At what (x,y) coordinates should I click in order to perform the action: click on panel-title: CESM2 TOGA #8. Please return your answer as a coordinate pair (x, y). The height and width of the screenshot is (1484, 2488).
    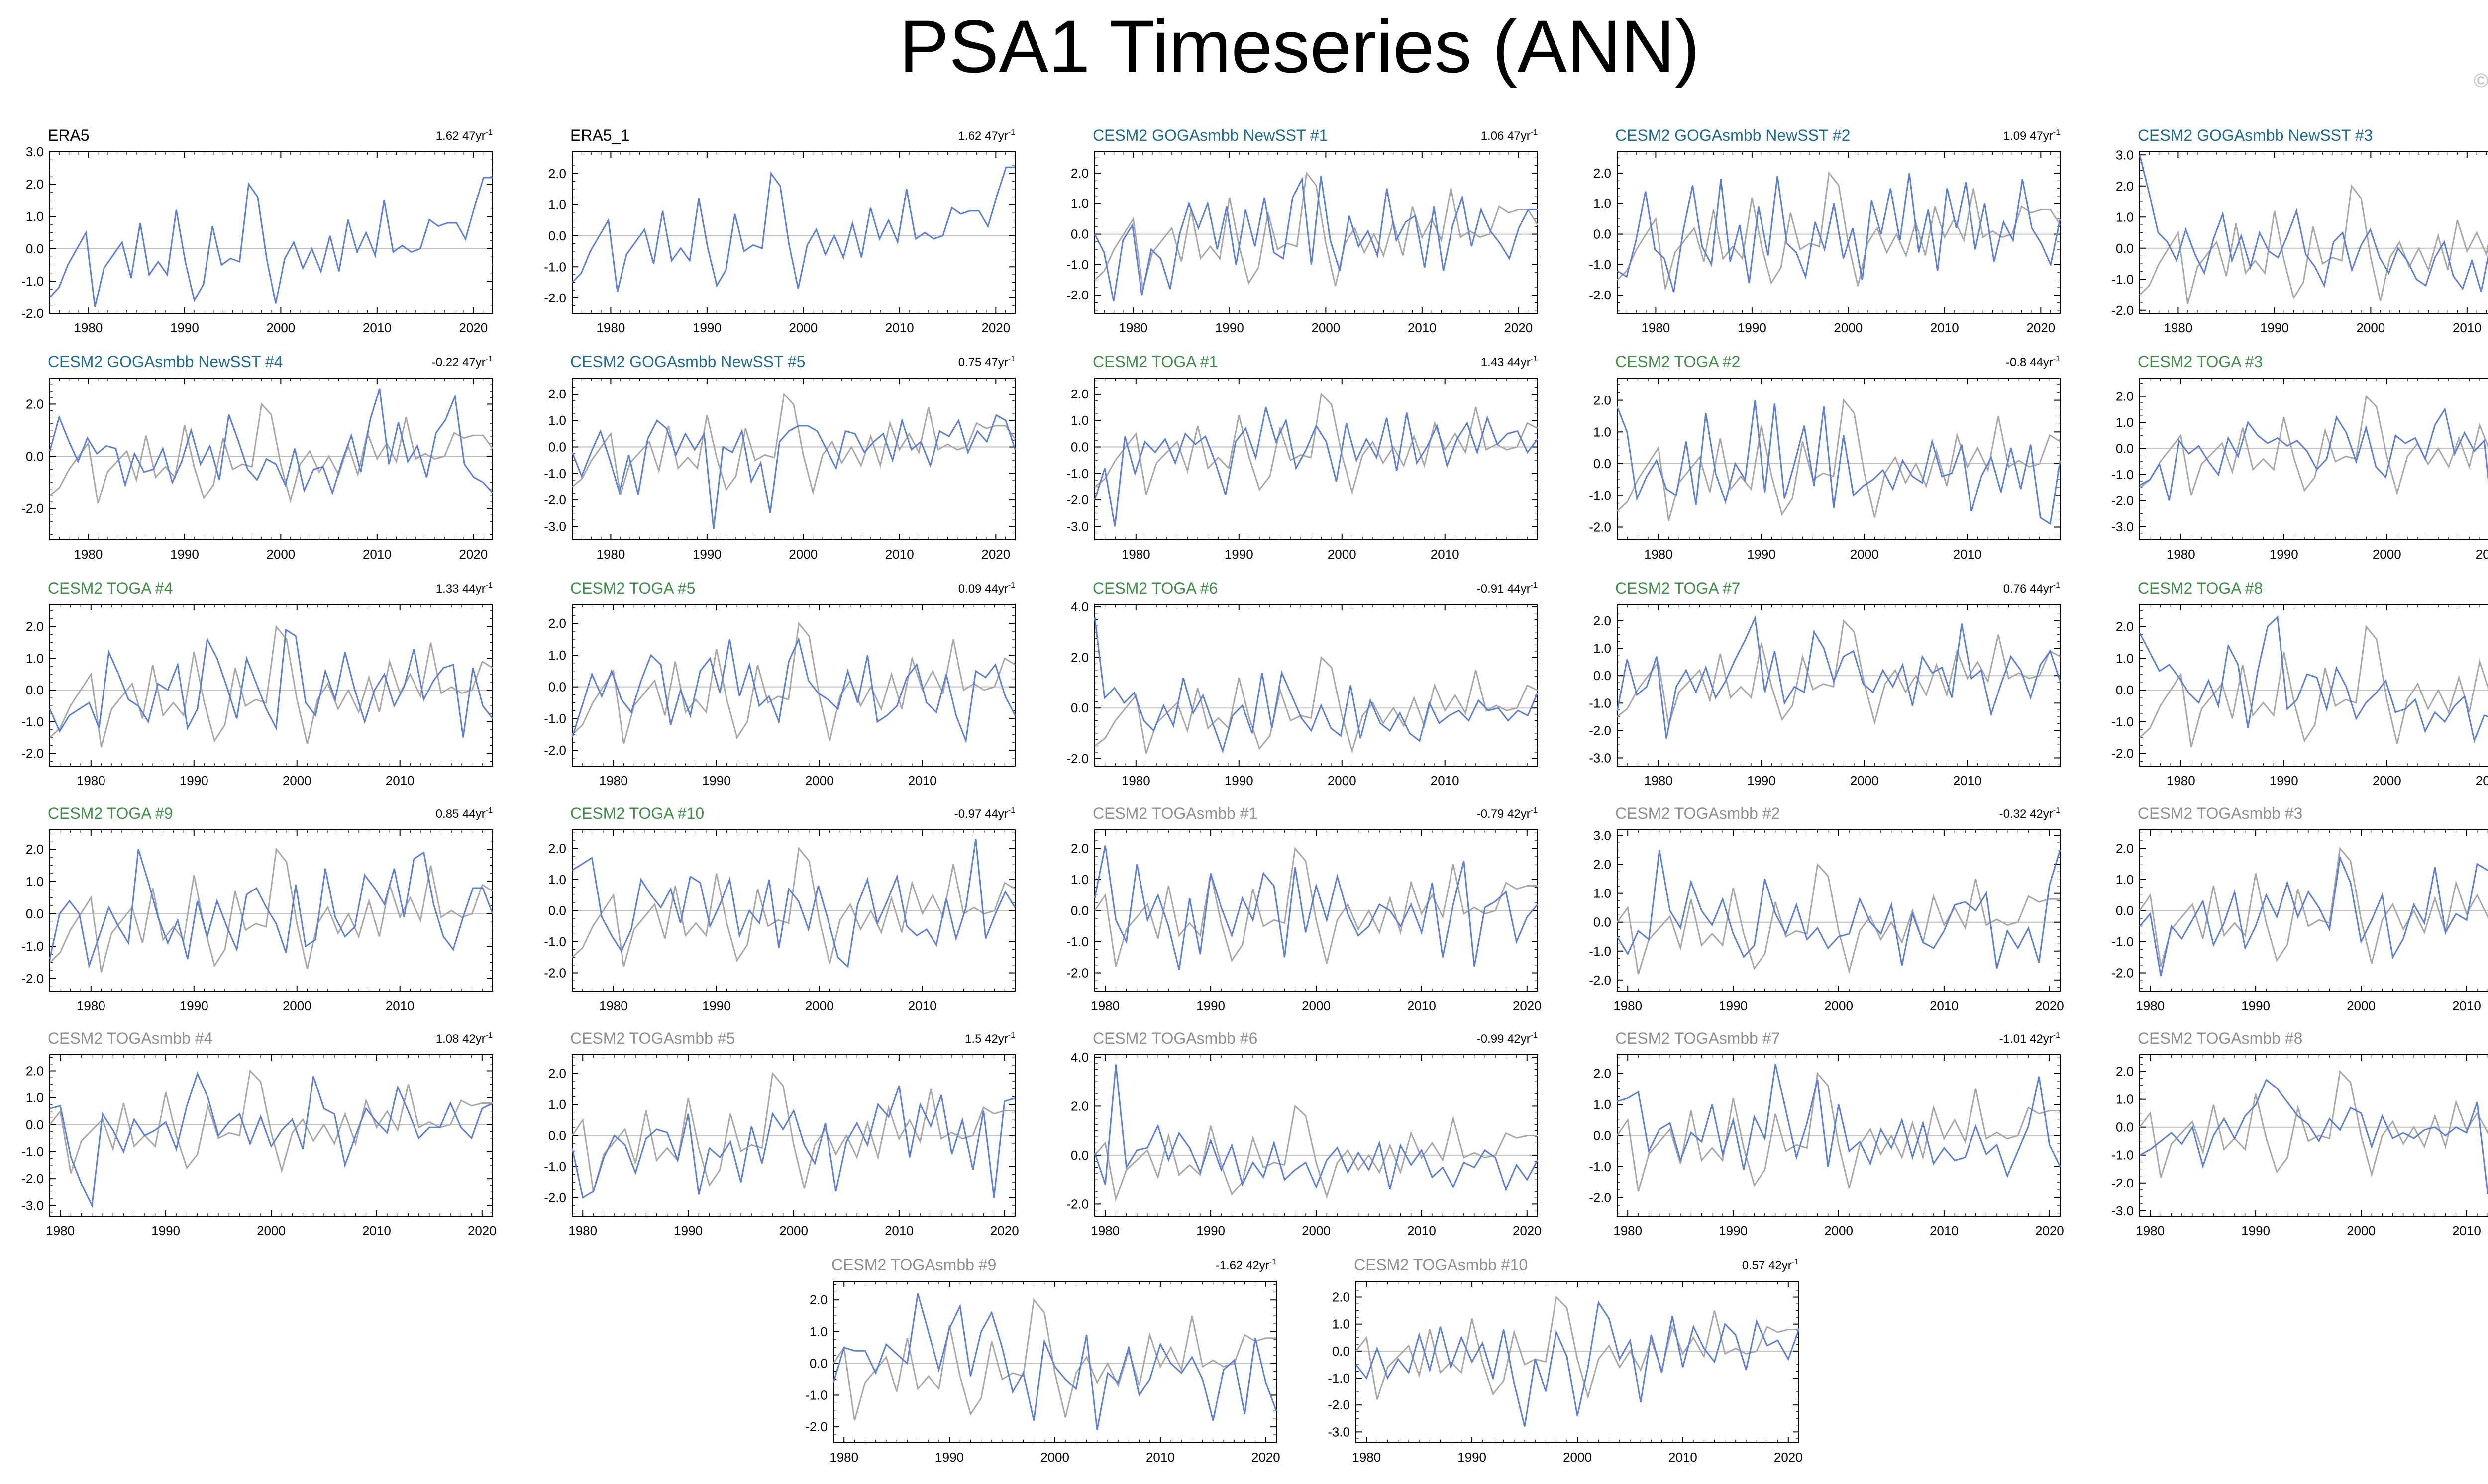
    Looking at the image, I should click on (2201, 588).